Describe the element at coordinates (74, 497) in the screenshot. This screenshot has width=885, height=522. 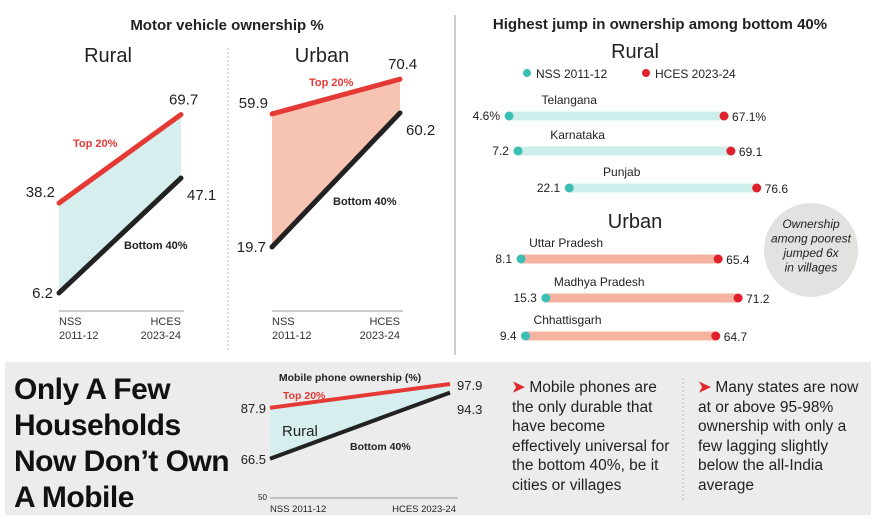
I see `headline-line: A Mobile` at that location.